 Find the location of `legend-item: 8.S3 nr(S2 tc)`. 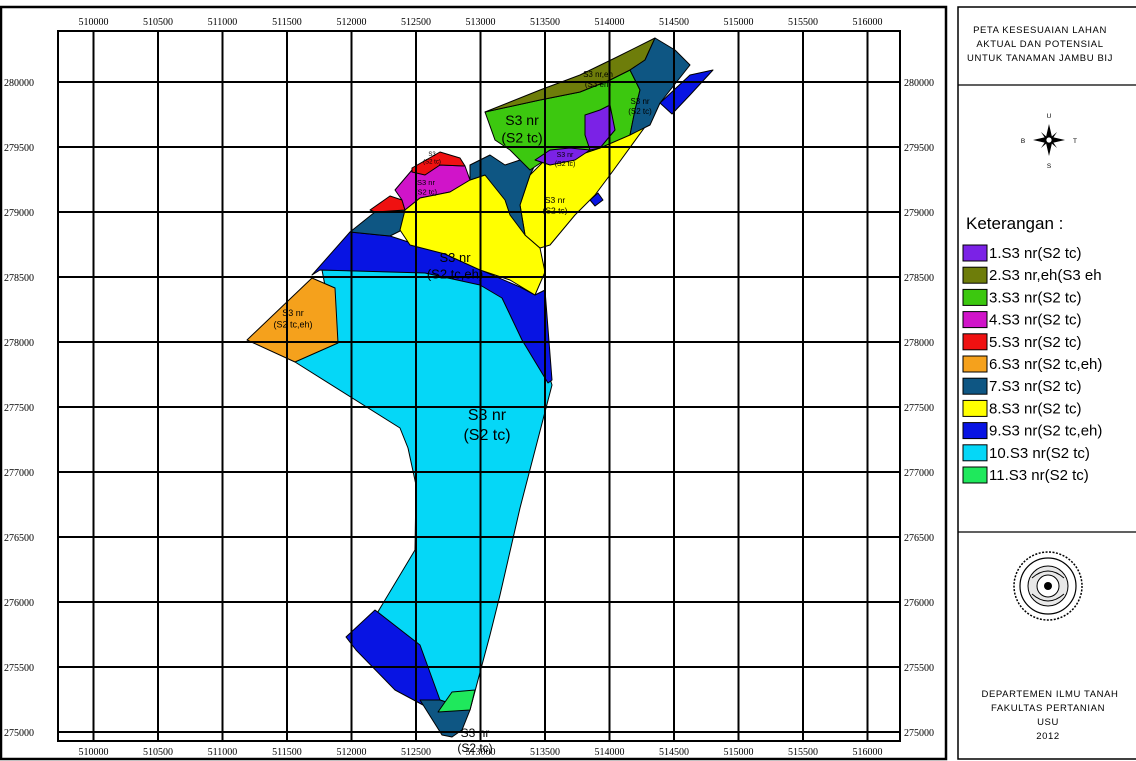

legend-item: 8.S3 nr(S2 tc) is located at coordinates (1022, 408).